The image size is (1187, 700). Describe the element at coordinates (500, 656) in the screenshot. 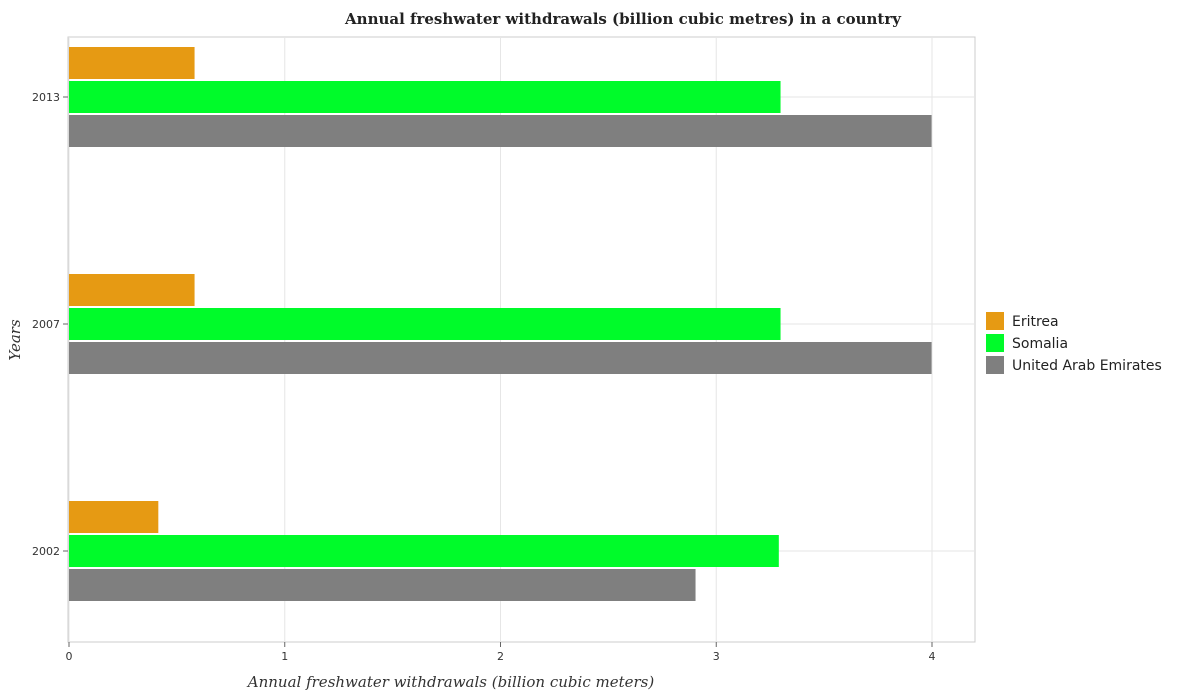

I see `x-tick-label: 2` at that location.